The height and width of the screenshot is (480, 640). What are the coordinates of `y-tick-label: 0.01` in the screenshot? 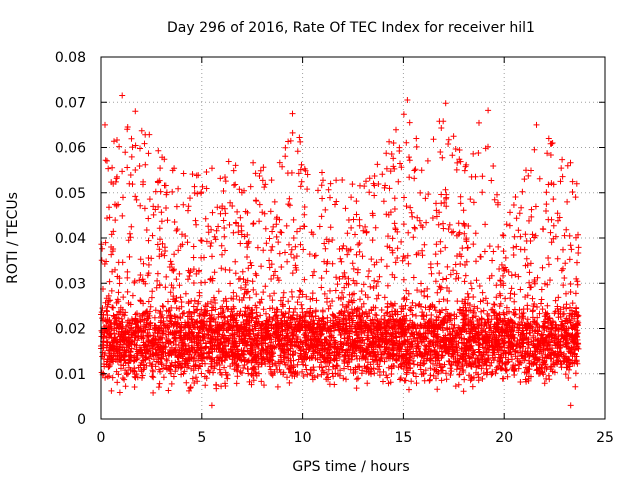 It's located at (70, 375).